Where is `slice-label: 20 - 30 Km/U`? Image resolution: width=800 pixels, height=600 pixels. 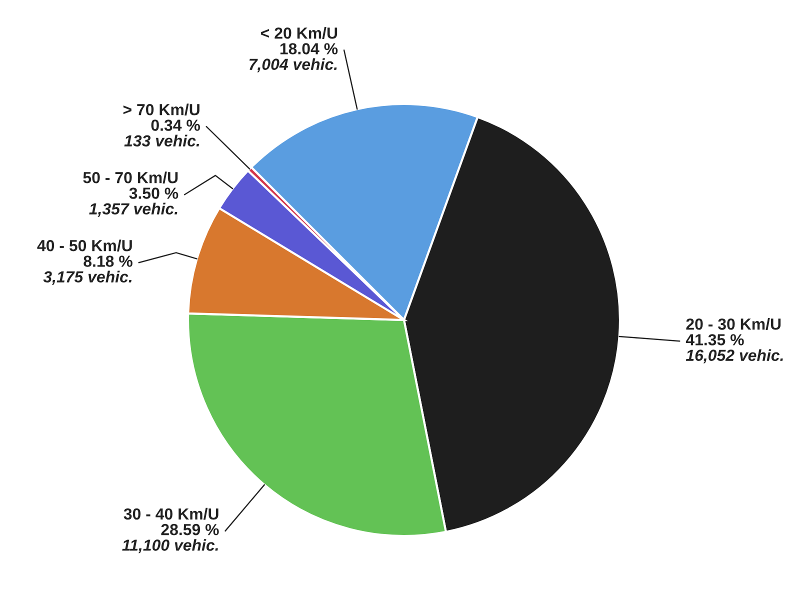
slice-label: 20 - 30 Km/U is located at coordinates (733, 324).